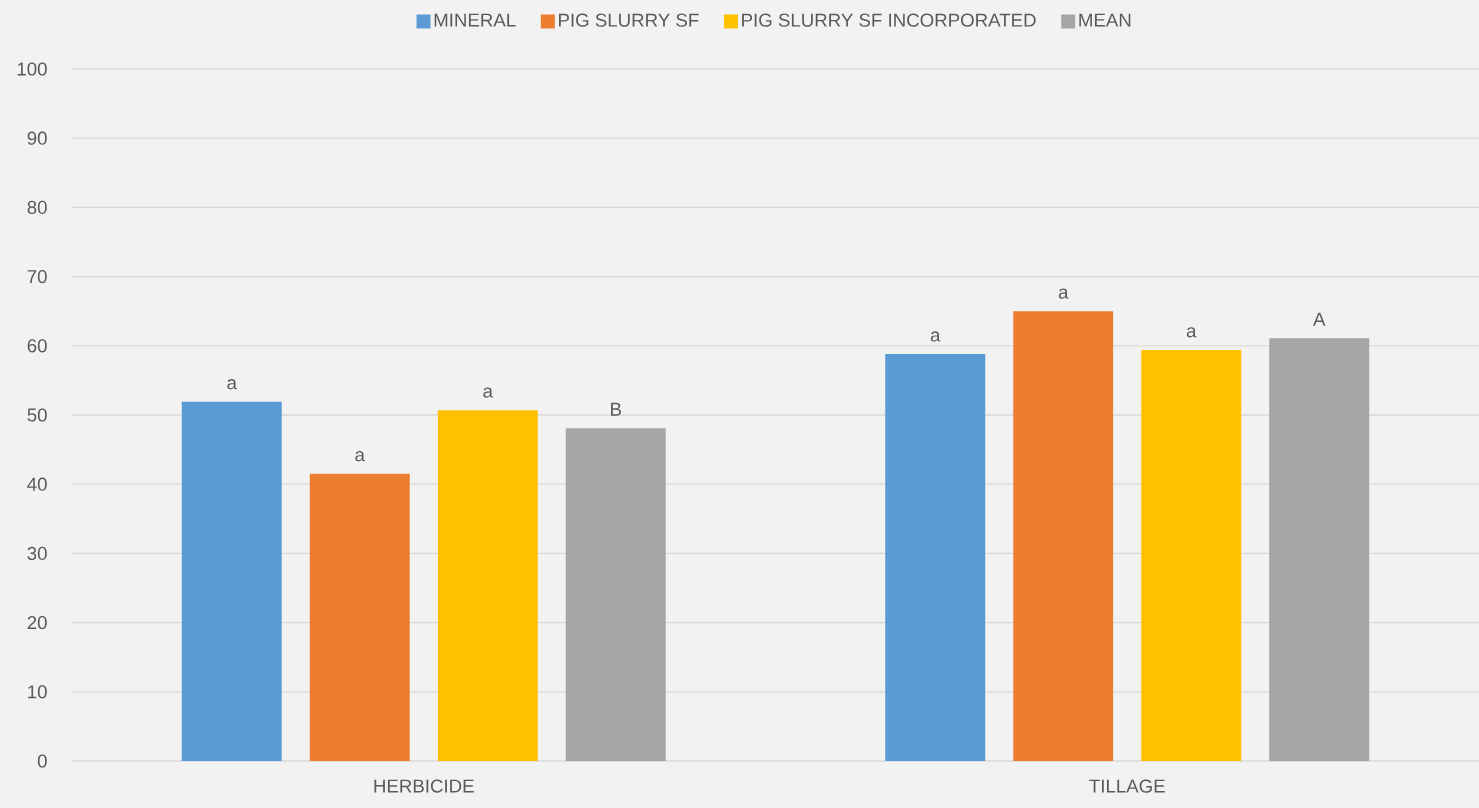  What do you see at coordinates (32, 69) in the screenshot?
I see `y-tick-label: 100` at bounding box center [32, 69].